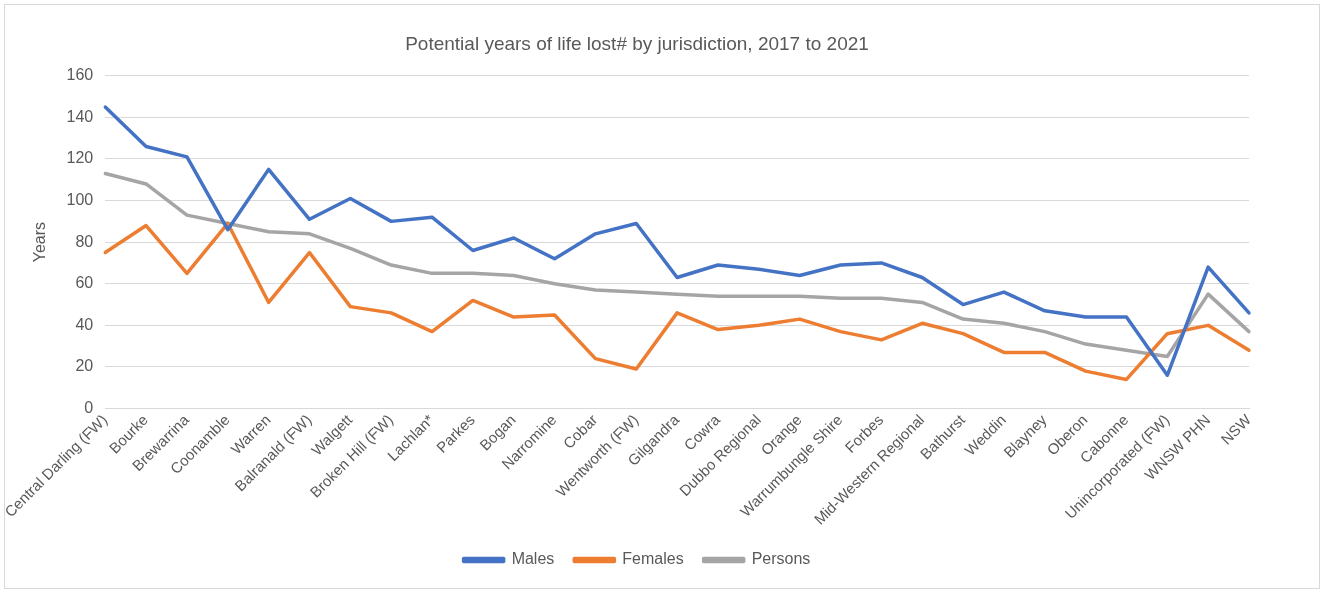  Describe the element at coordinates (80, 158) in the screenshot. I see `y-tick-label: 120` at that location.